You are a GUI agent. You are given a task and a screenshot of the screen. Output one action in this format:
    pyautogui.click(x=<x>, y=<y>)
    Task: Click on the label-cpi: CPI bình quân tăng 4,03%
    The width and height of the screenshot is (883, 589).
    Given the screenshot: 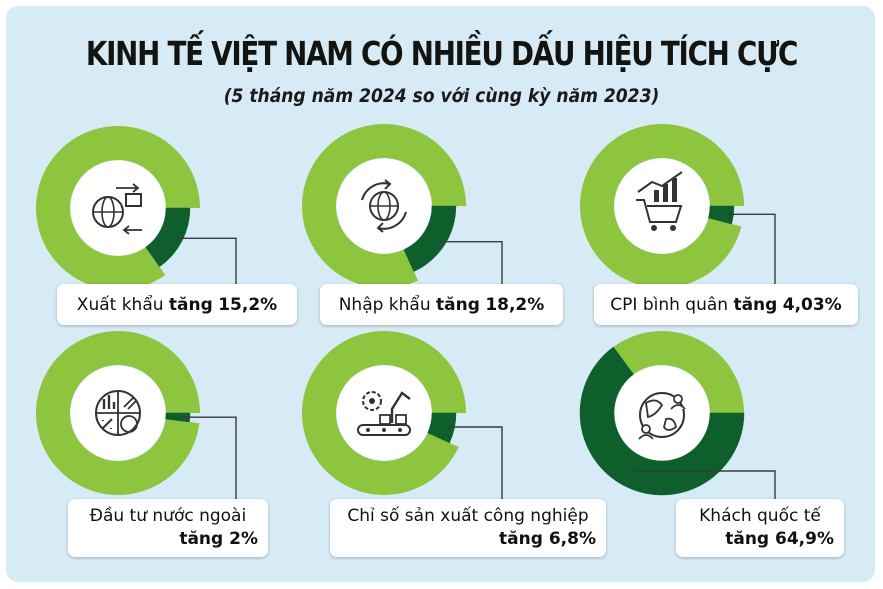 What is the action you would take?
    pyautogui.click(x=726, y=304)
    